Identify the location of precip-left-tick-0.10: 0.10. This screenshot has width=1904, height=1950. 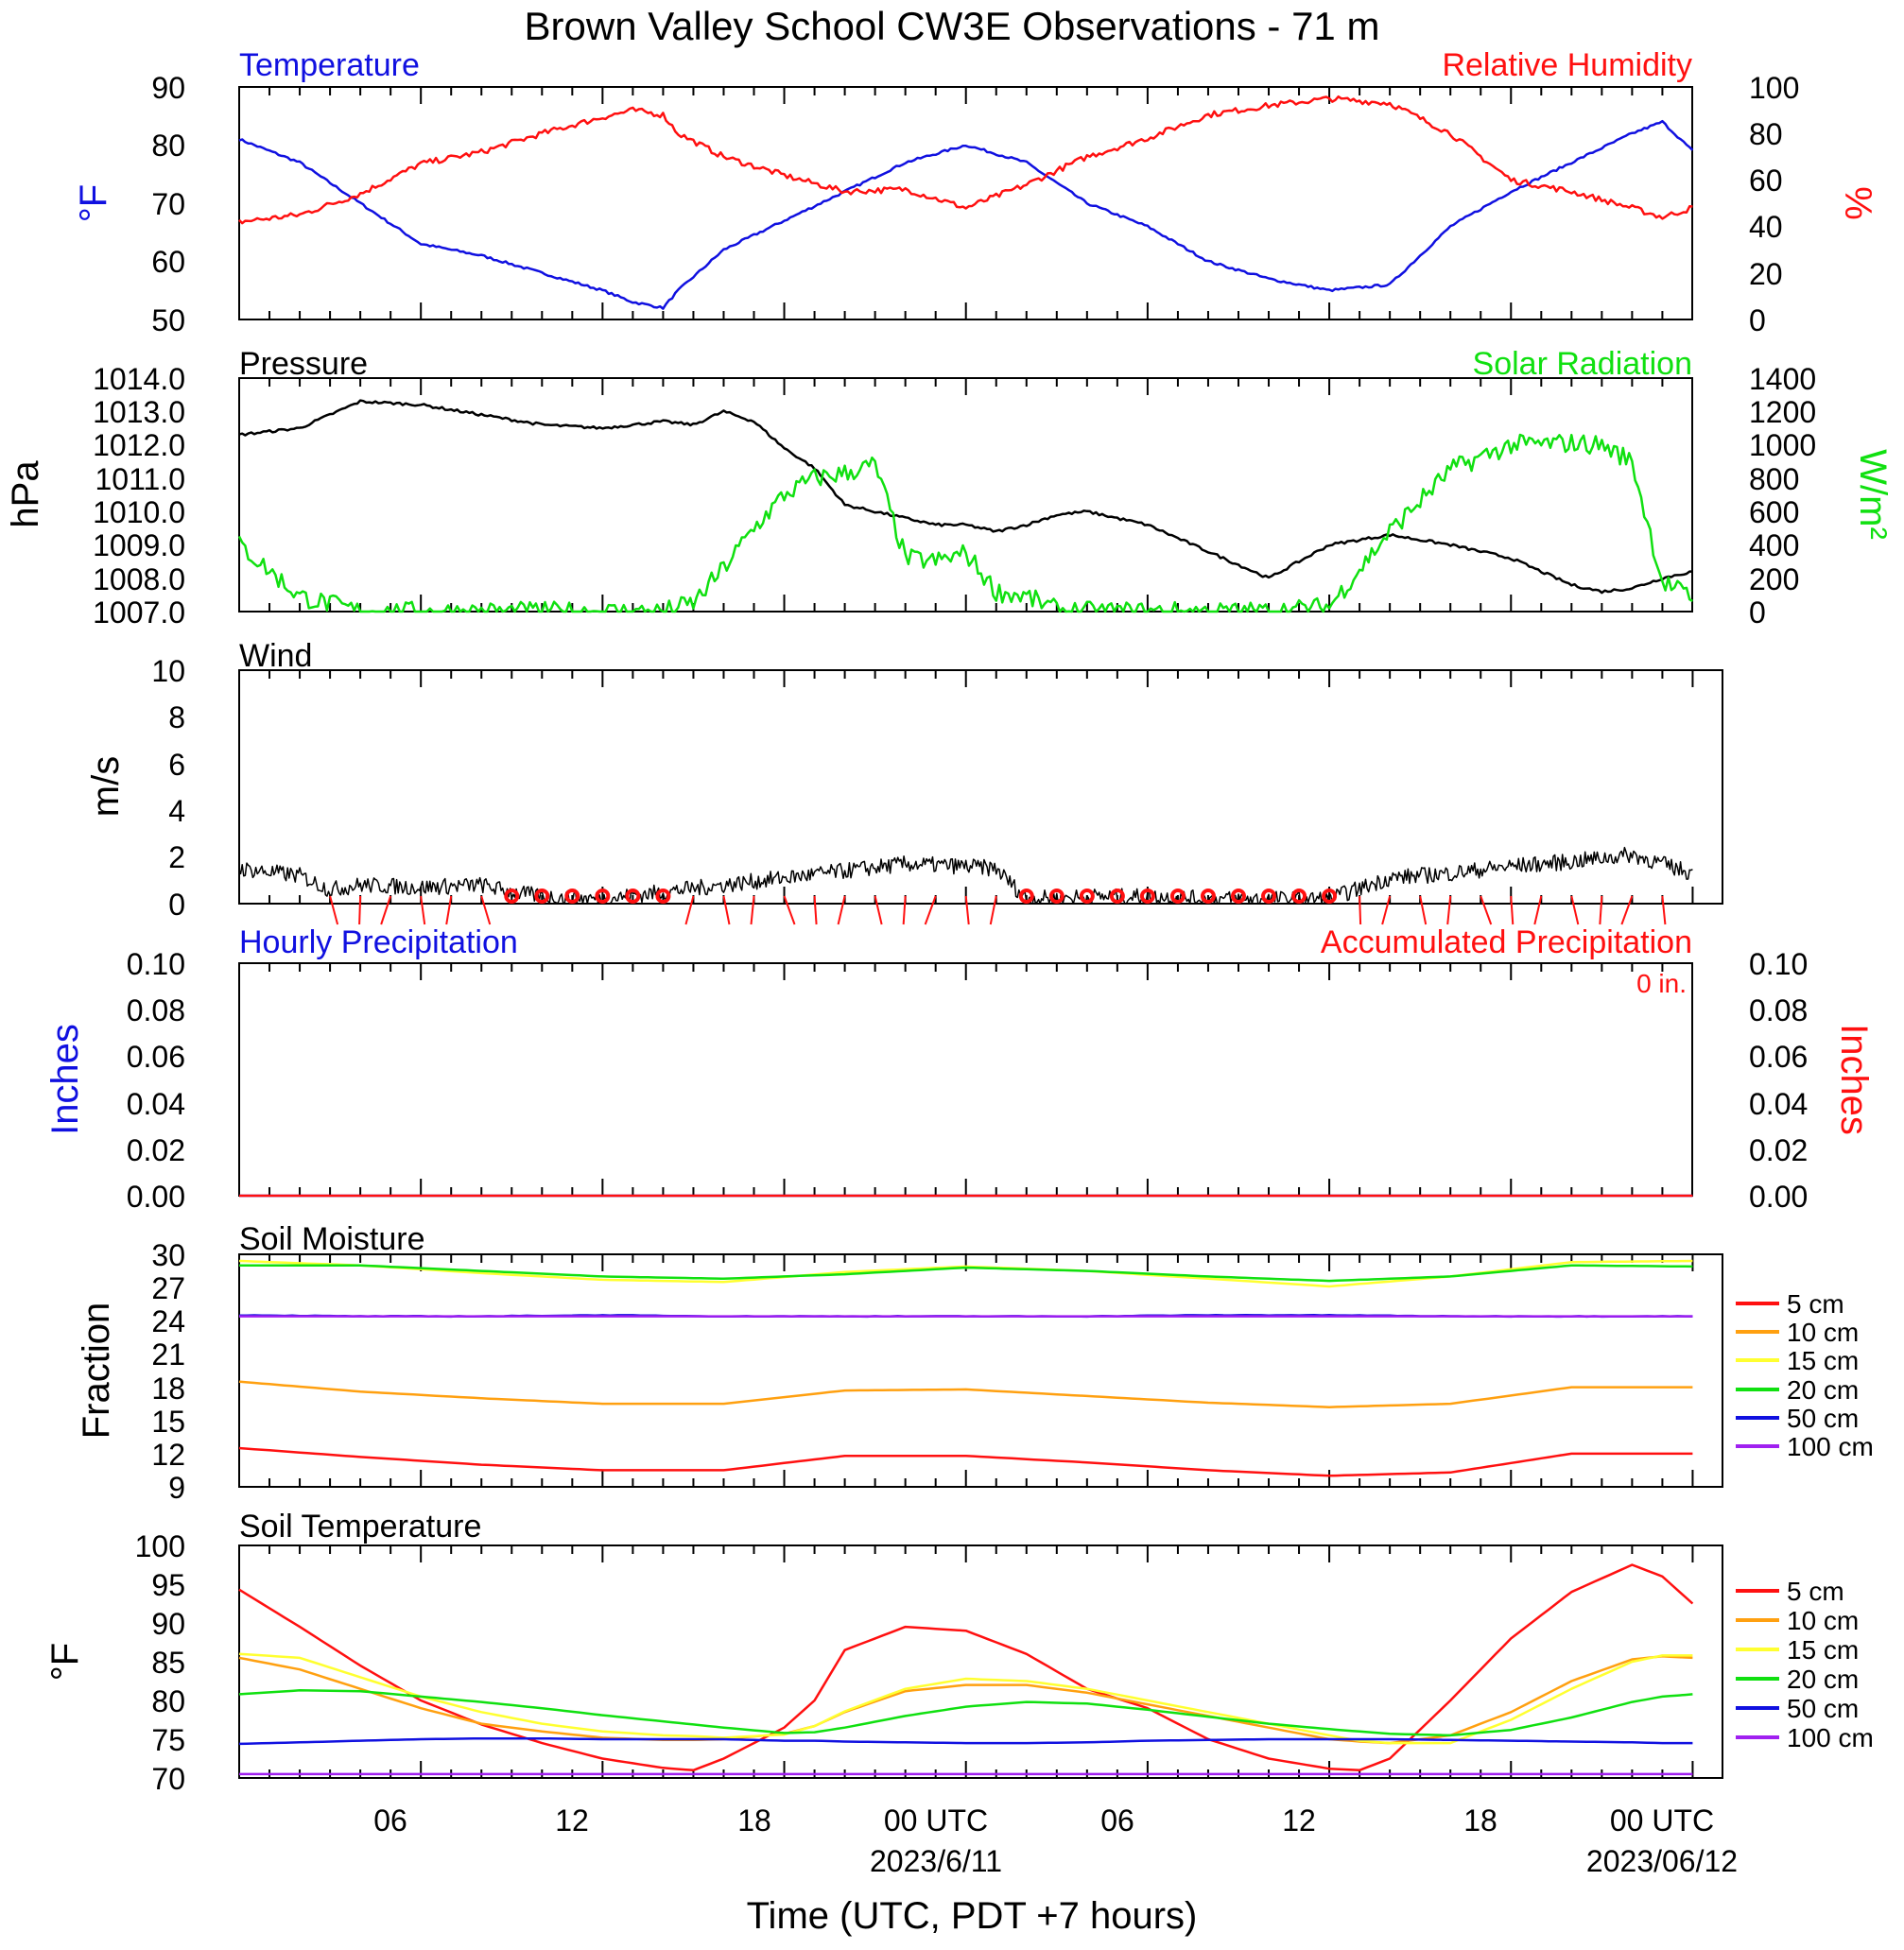
(156, 964).